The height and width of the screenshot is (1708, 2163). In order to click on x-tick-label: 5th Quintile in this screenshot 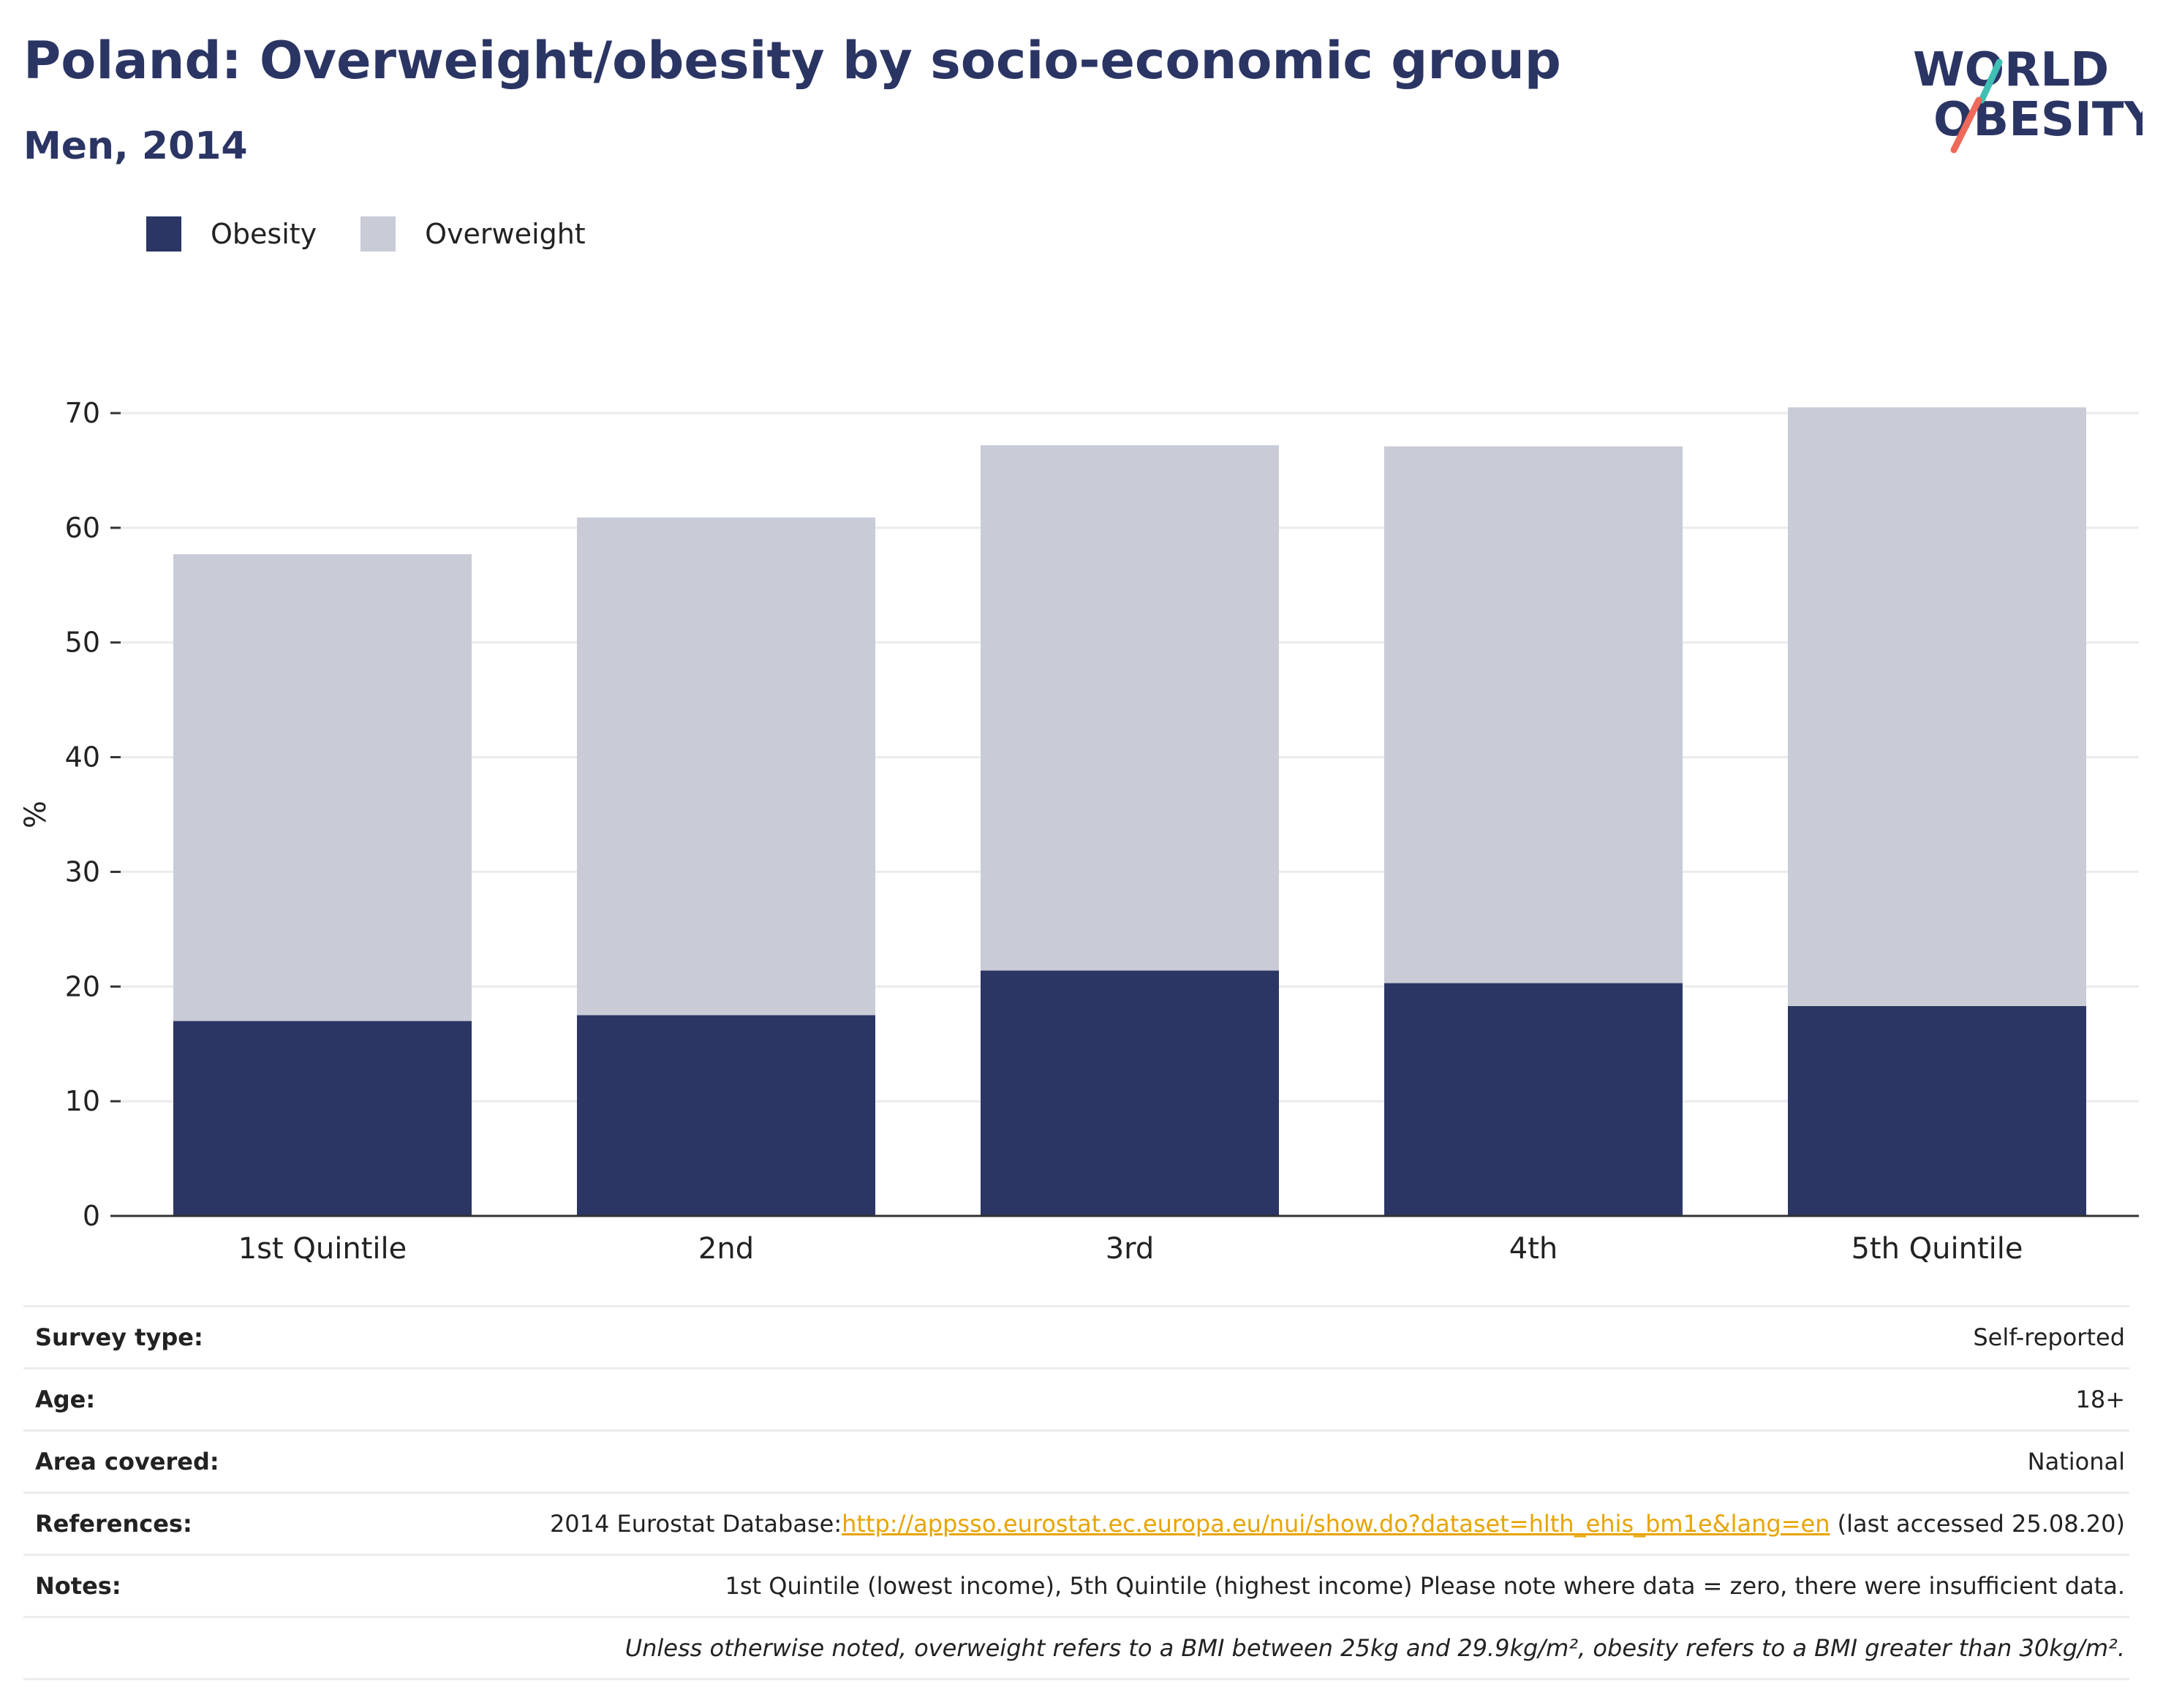, I will do `click(1937, 1249)`.